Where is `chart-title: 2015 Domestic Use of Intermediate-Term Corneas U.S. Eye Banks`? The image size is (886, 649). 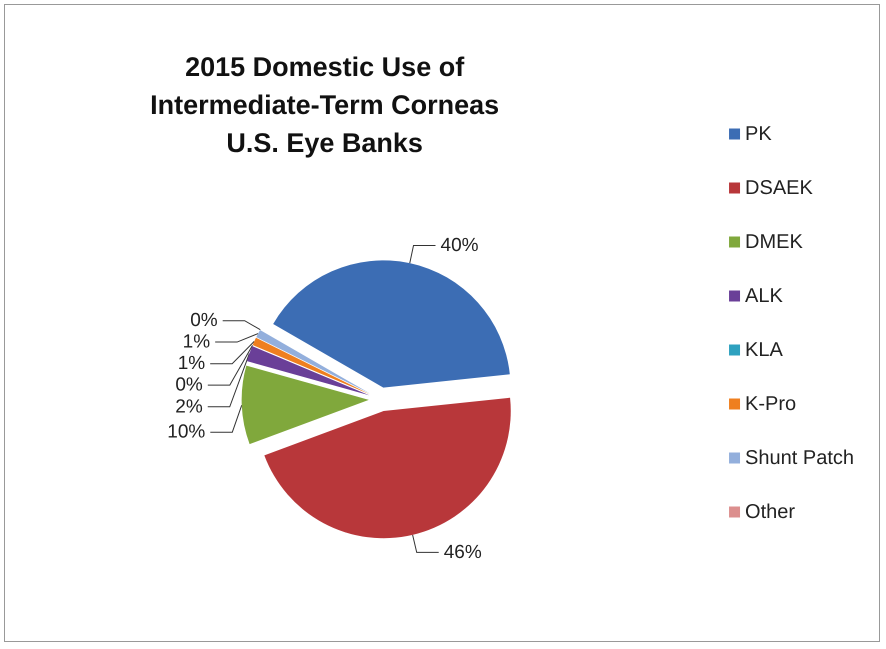 chart-title: 2015 Domestic Use of Intermediate-Term Corneas U.S. Eye Banks is located at coordinates (325, 105).